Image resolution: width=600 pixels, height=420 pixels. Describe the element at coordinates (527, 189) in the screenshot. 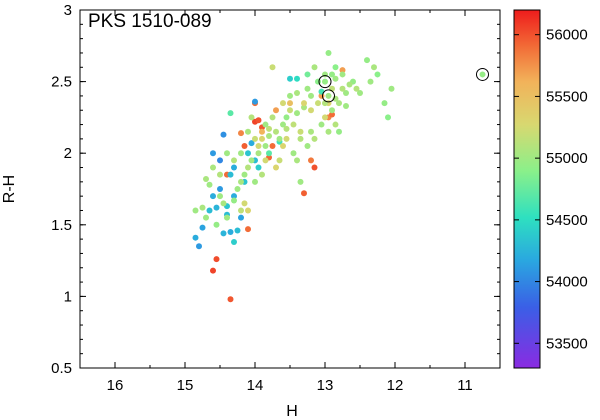

I see `colorbar-gradient` at that location.